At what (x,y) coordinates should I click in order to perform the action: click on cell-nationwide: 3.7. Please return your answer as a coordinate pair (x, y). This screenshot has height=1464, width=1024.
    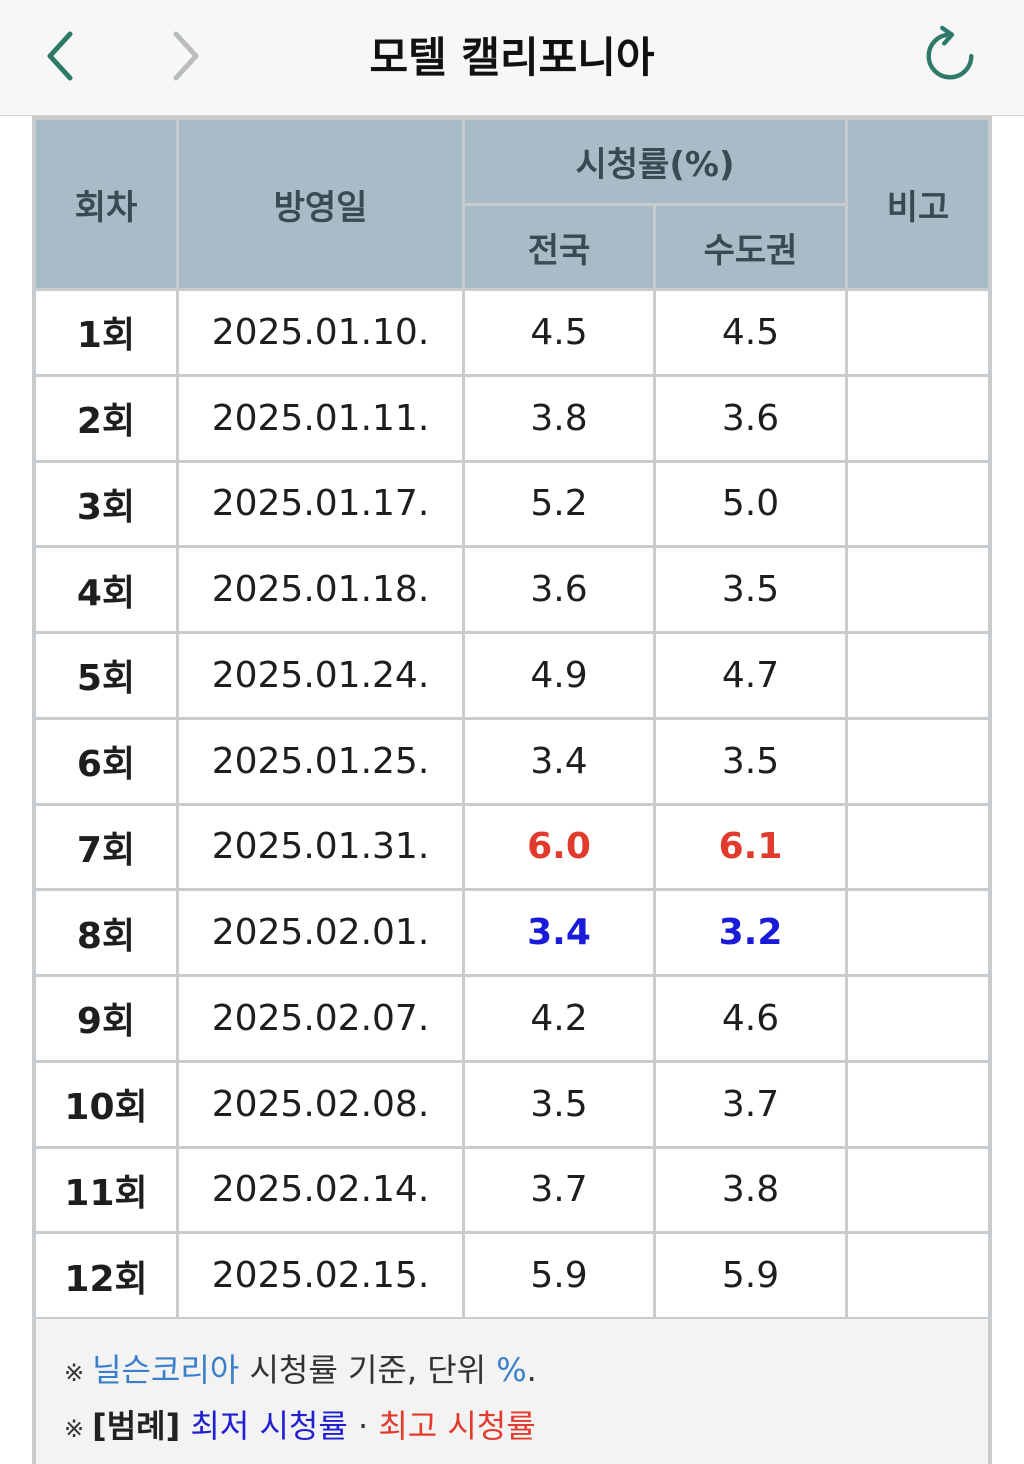
    Looking at the image, I should click on (559, 1190).